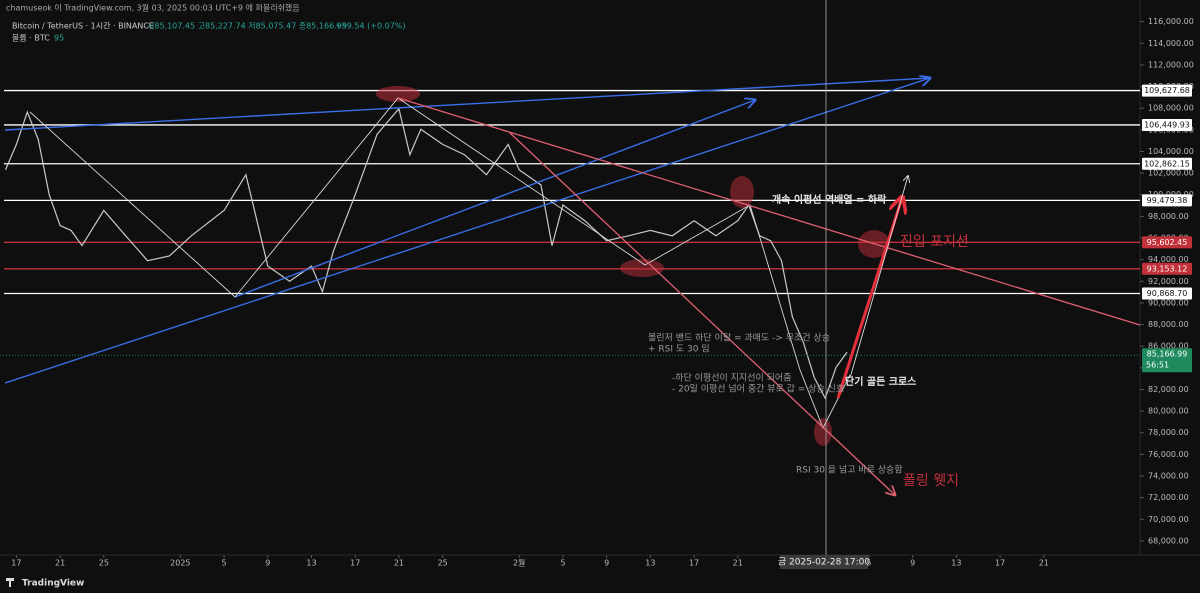  I want to click on x-tick-label: 2025, so click(180, 563).